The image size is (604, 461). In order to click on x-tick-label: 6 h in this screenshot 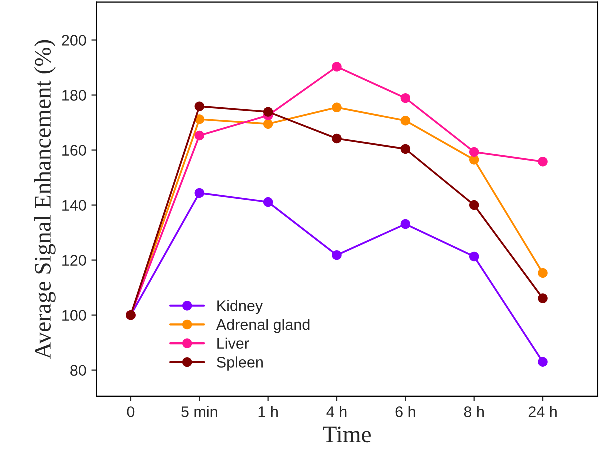, I will do `click(406, 412)`.